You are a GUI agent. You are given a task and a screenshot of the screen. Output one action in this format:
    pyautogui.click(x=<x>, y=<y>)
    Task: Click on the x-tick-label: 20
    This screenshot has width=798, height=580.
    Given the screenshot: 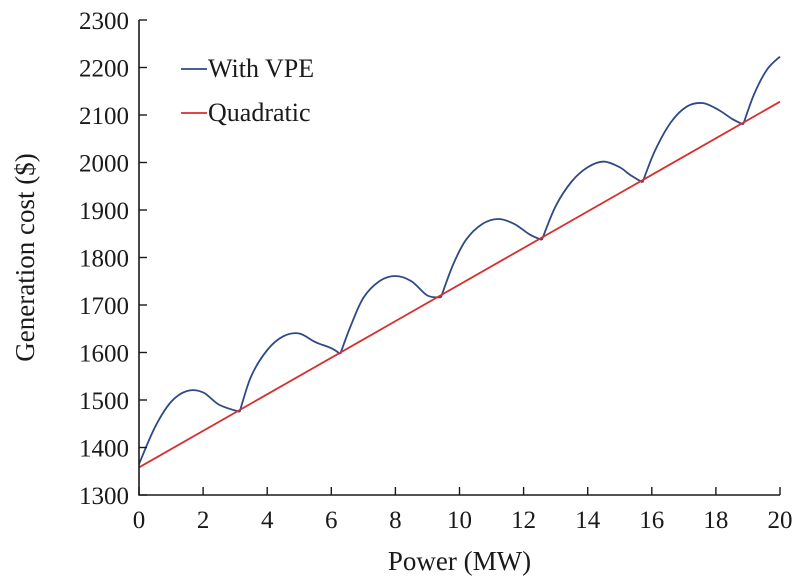 What is the action you would take?
    pyautogui.click(x=780, y=520)
    